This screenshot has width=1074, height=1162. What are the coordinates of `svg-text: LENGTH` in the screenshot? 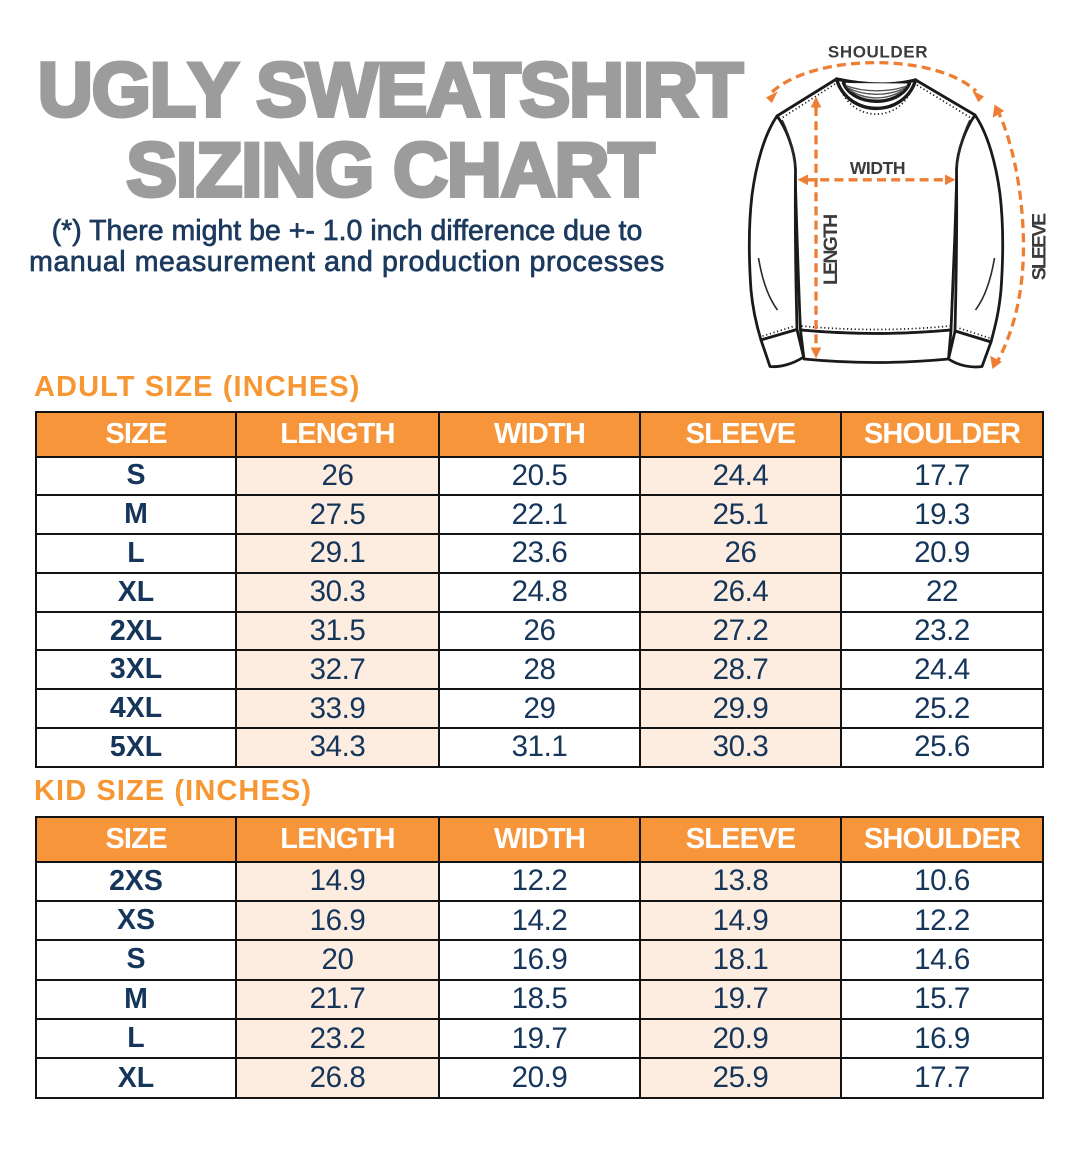 It's located at (831, 250).